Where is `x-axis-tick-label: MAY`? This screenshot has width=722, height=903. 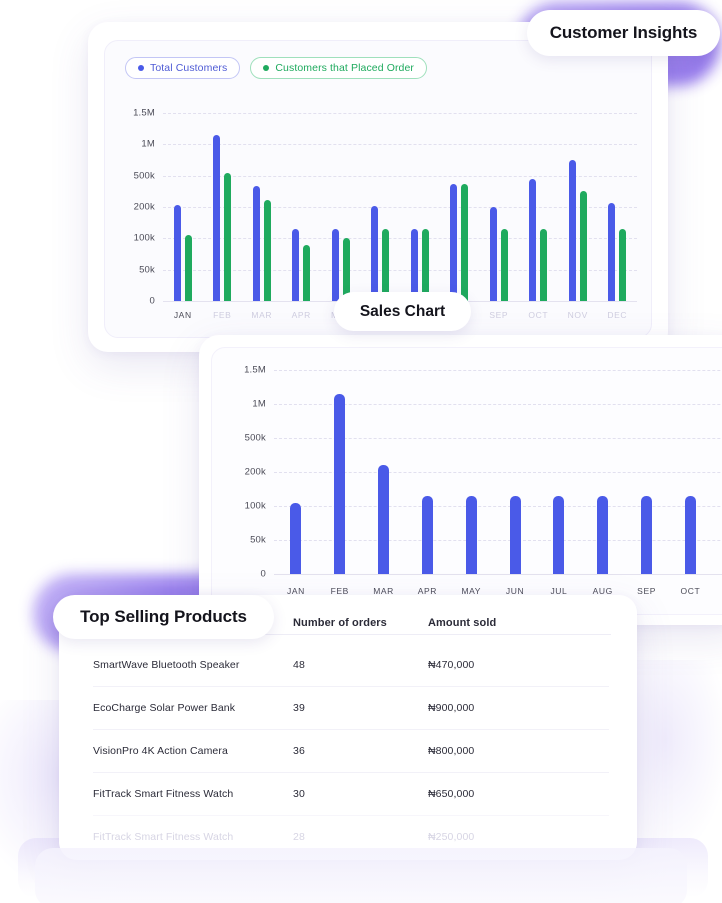 x-axis-tick-label: MAY is located at coordinates (471, 591).